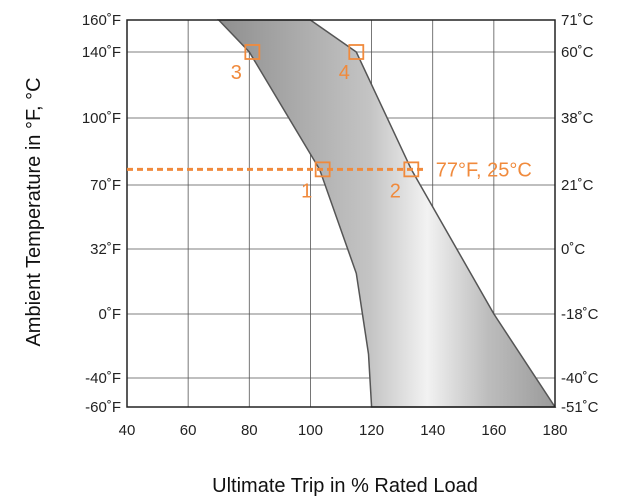 The image size is (627, 500). Describe the element at coordinates (580, 407) in the screenshot. I see `y-tick-label-right: -51˚C` at that location.